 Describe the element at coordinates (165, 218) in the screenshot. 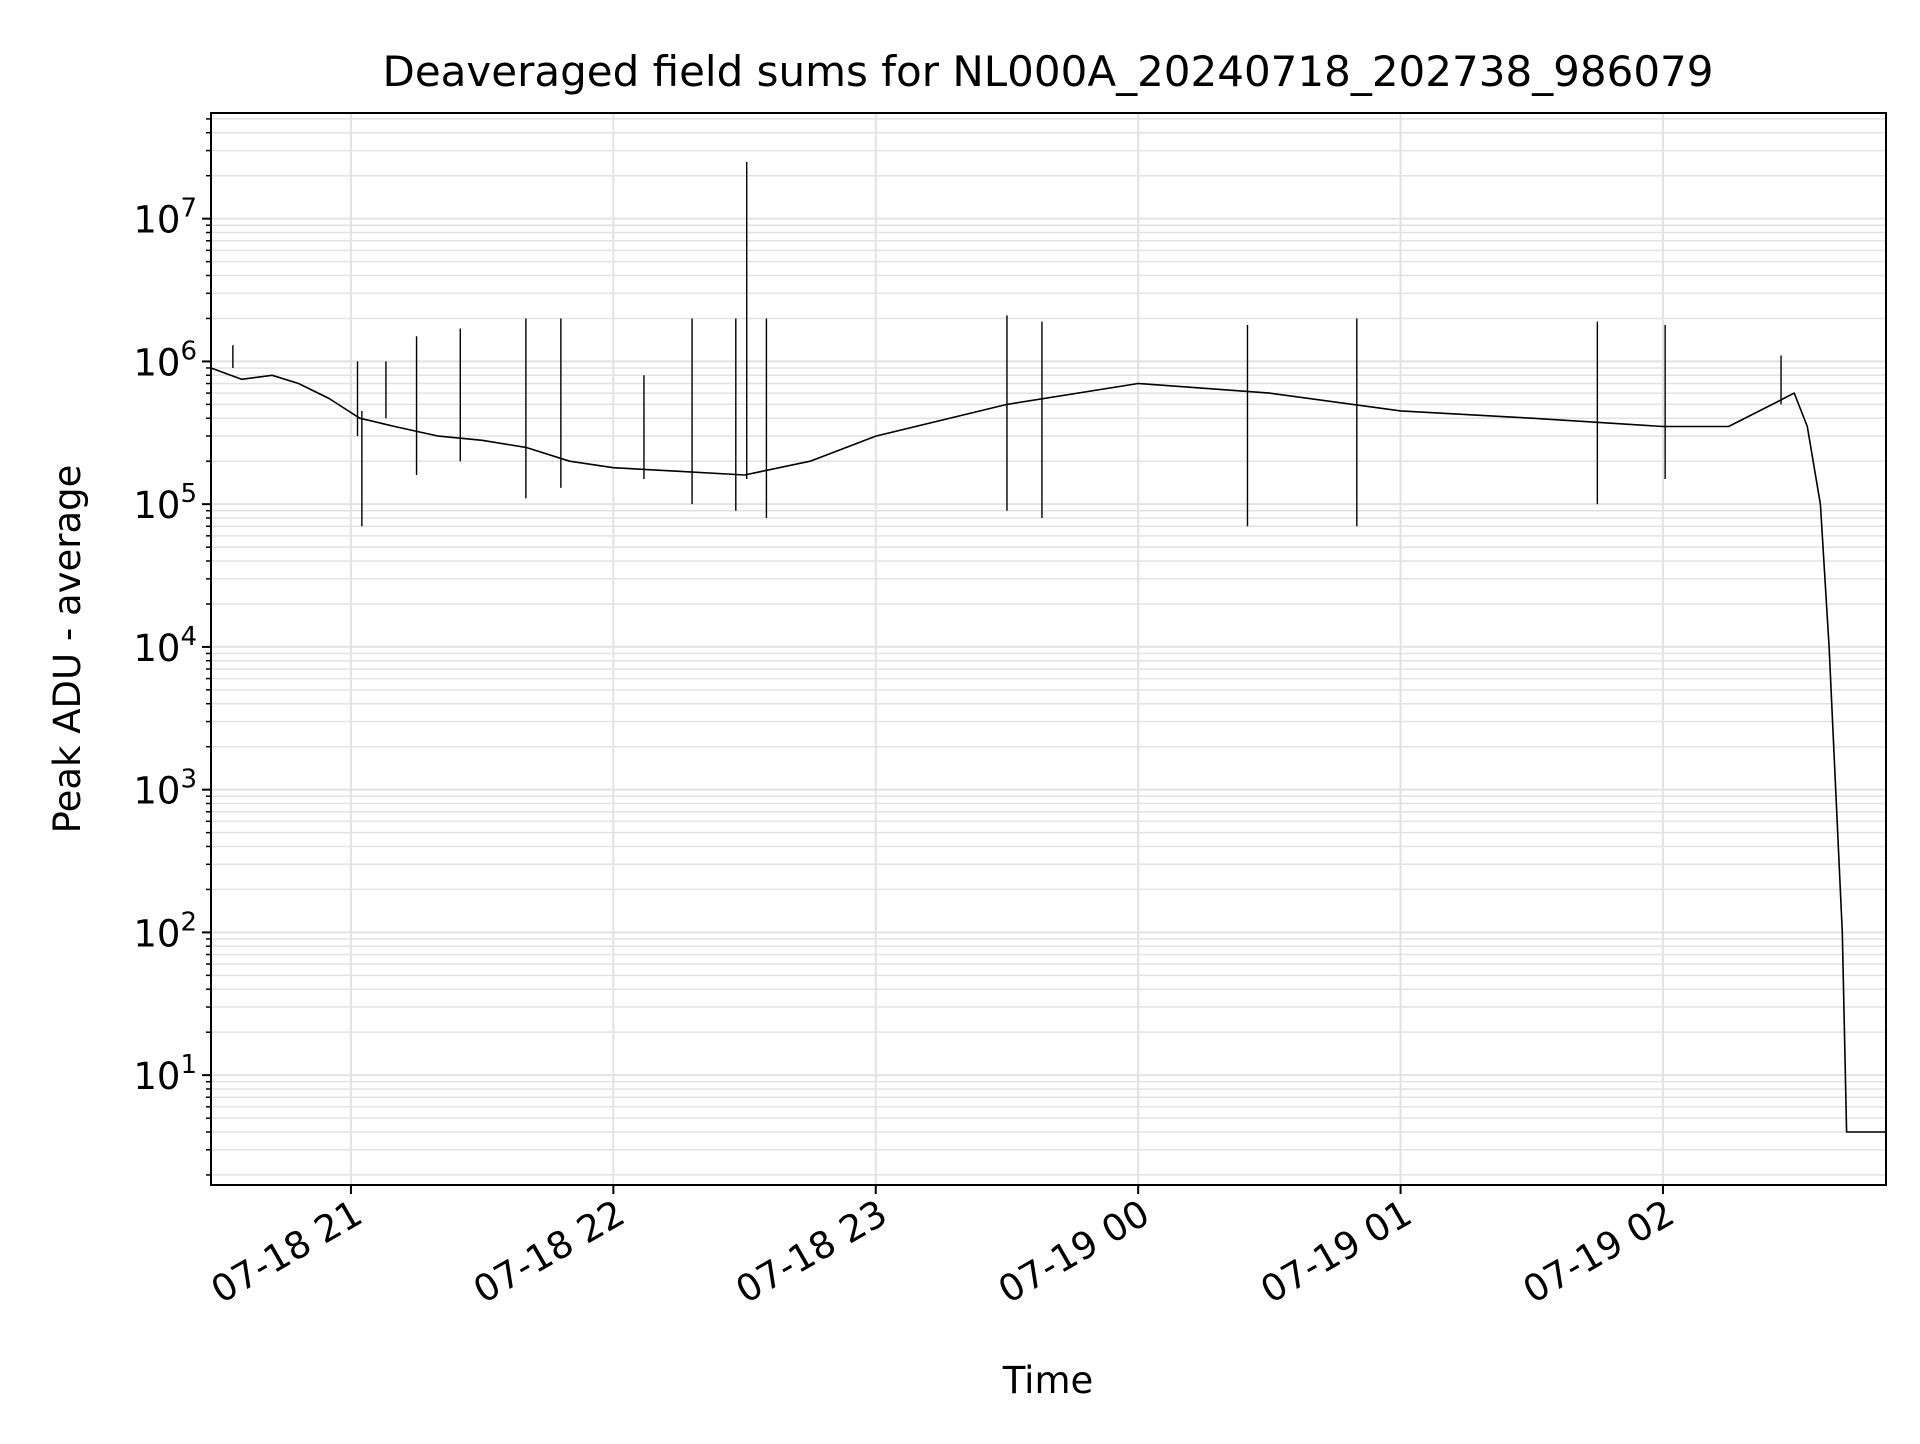

I see `y-tick-label: 107` at that location.